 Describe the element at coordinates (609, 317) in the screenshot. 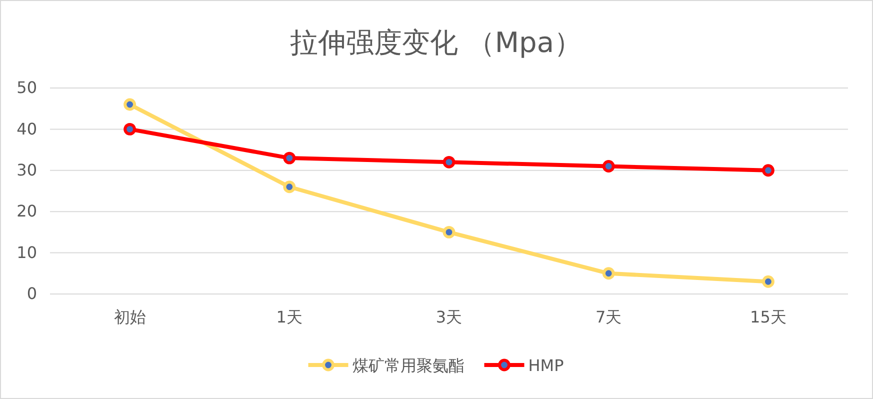

I see `x-tick-label: 7天` at that location.